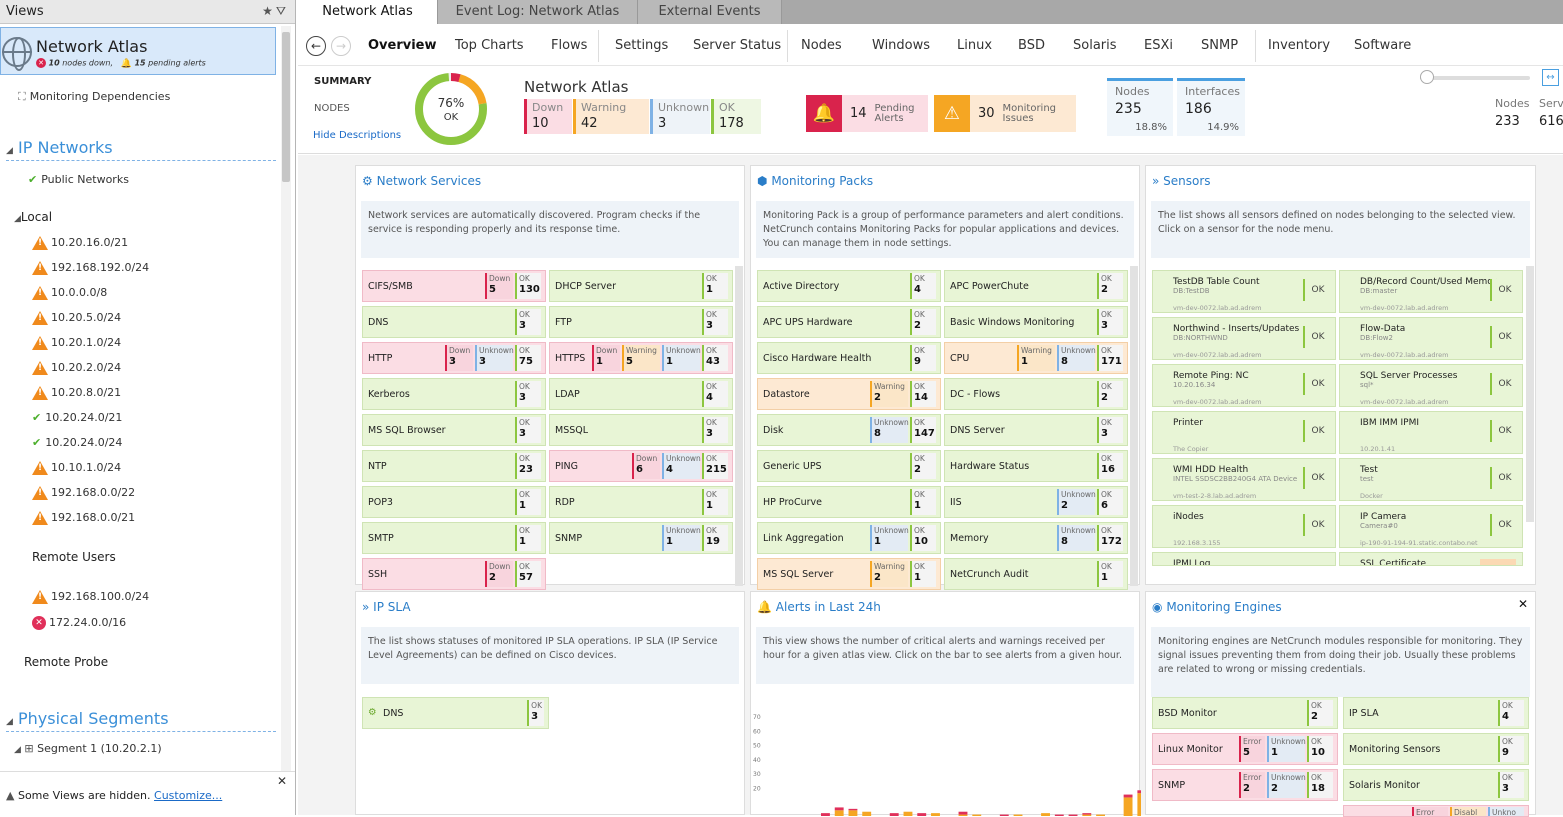  Describe the element at coordinates (1436, 749) in the screenshot. I see `tile-monitoring-sensors: Monitoring Sensors OK 9` at that location.